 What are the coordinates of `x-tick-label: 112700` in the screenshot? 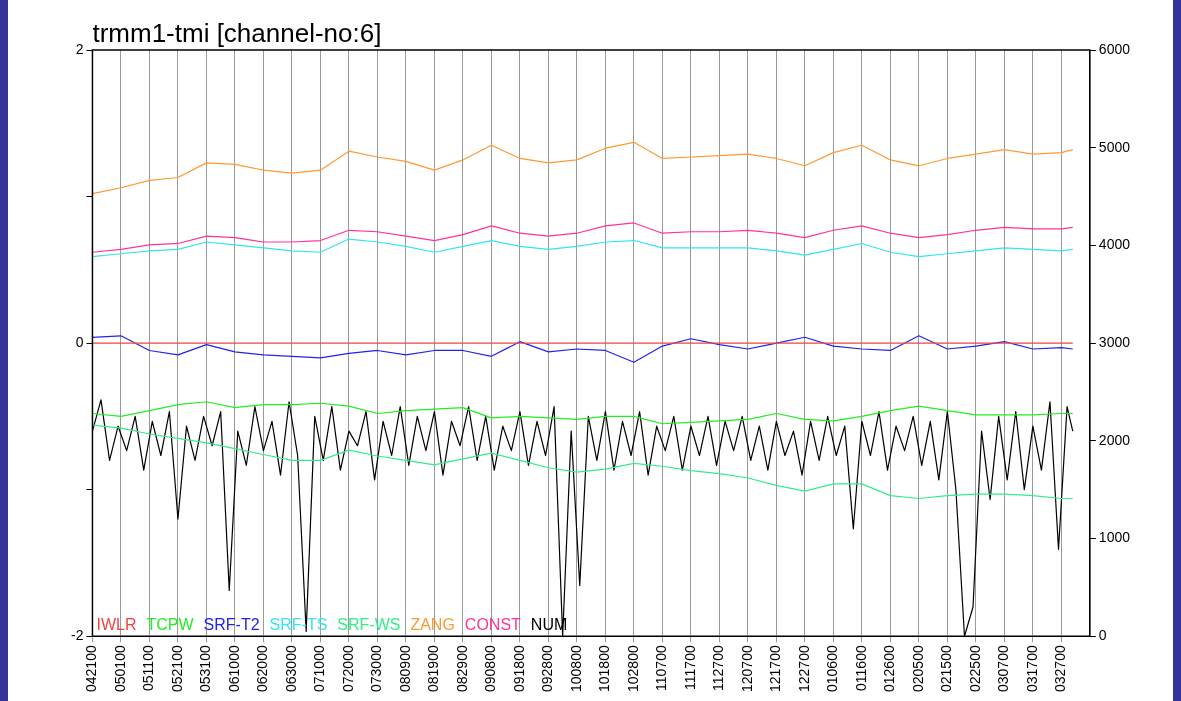 It's located at (718, 668).